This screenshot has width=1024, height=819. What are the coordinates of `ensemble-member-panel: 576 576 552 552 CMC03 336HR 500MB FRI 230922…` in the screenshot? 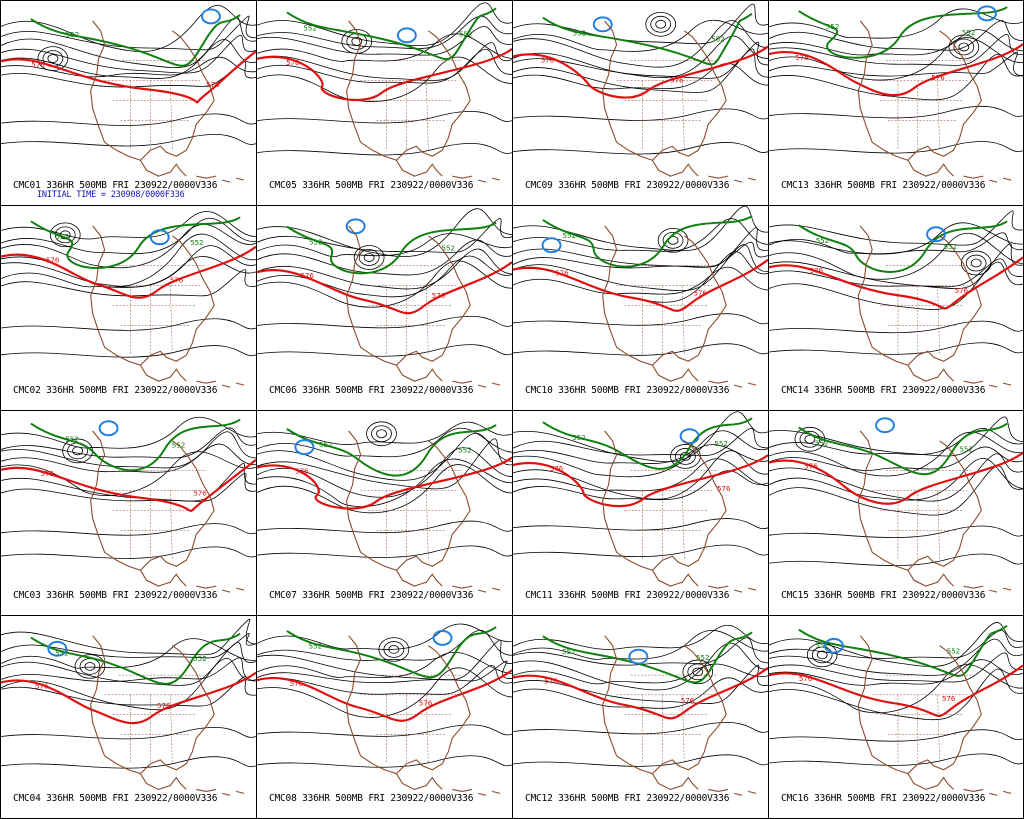 It's located at (128, 513).